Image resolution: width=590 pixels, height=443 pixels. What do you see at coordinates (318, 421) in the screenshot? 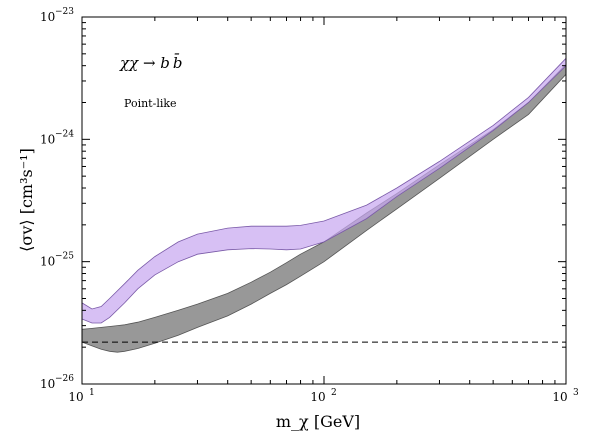
I see `x-axis-label: m_χ [GeV]` at bounding box center [318, 421].